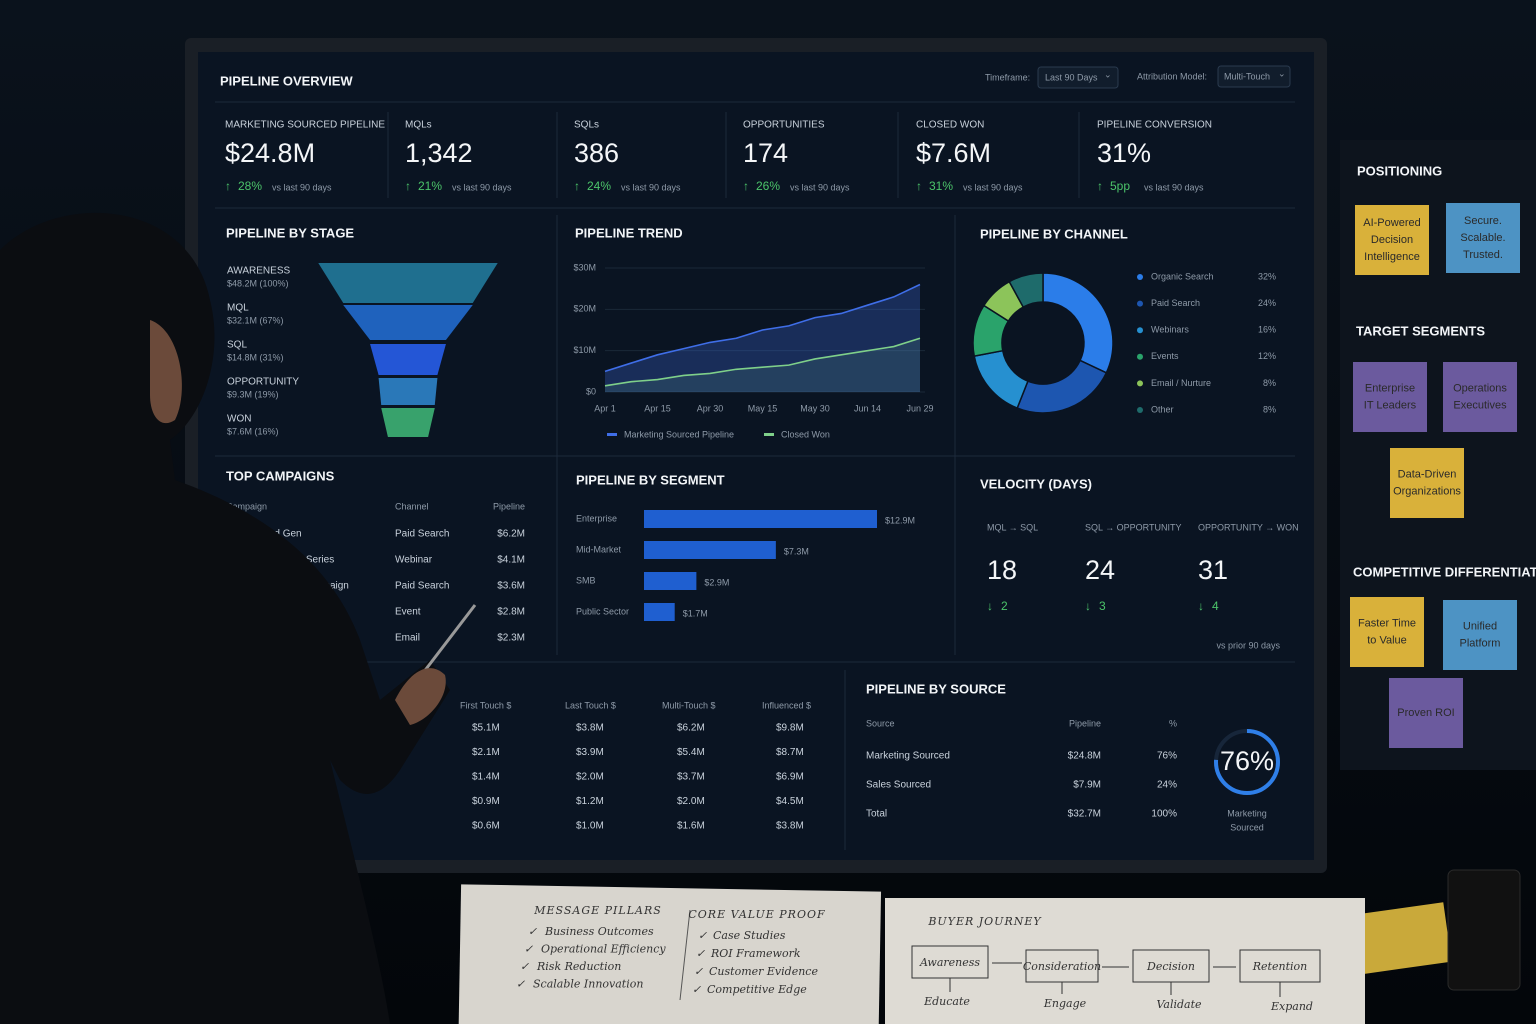 The width and height of the screenshot is (1536, 1024). I want to click on table-cell: 24%, so click(1167, 785).